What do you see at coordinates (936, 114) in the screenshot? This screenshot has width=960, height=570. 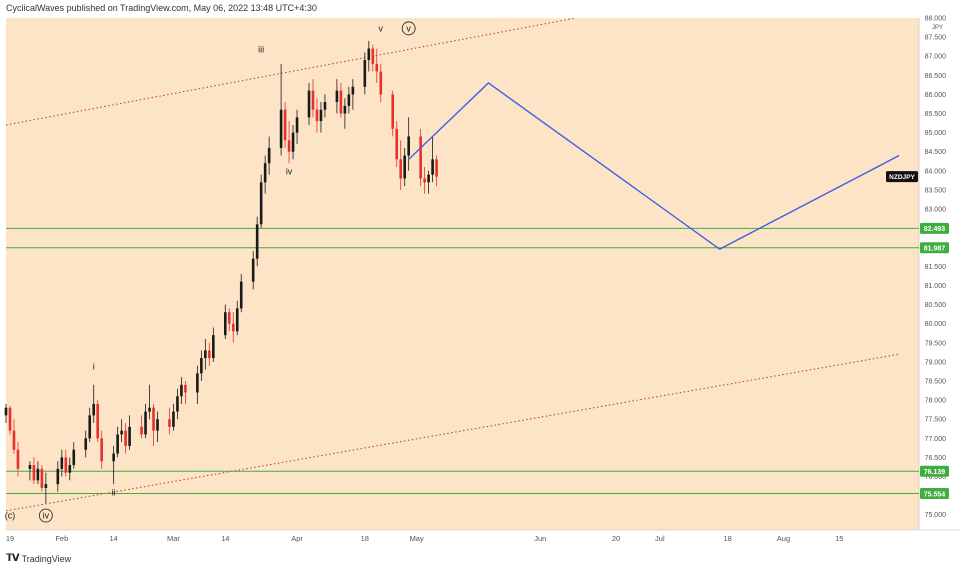 I see `price-tick-label: 85.500` at bounding box center [936, 114].